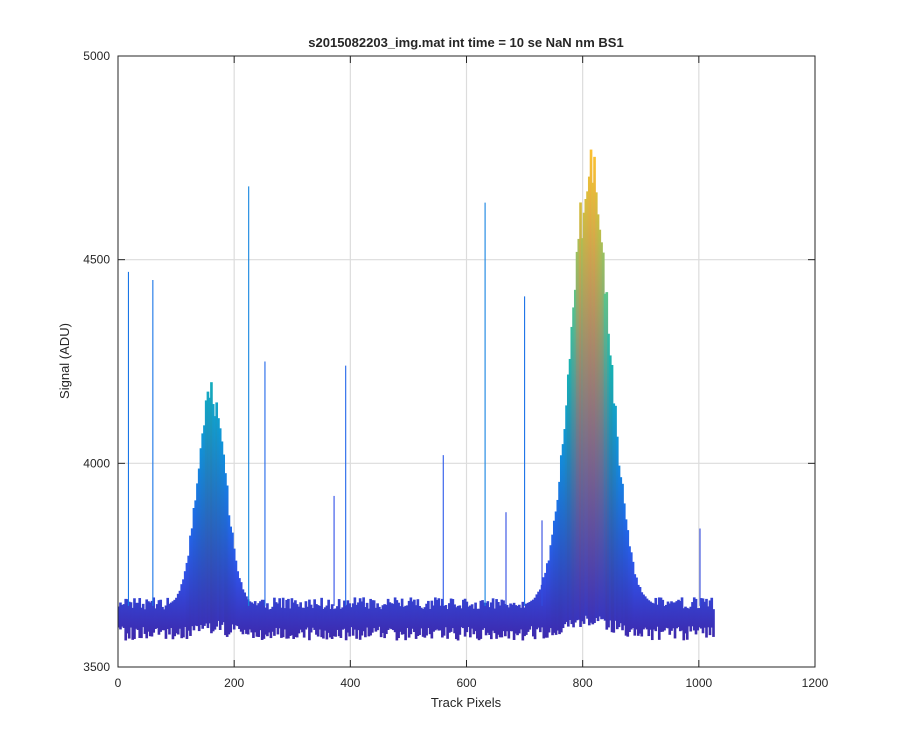 This screenshot has width=900, height=750. Describe the element at coordinates (118, 683) in the screenshot. I see `x-tick-label: 0` at that location.